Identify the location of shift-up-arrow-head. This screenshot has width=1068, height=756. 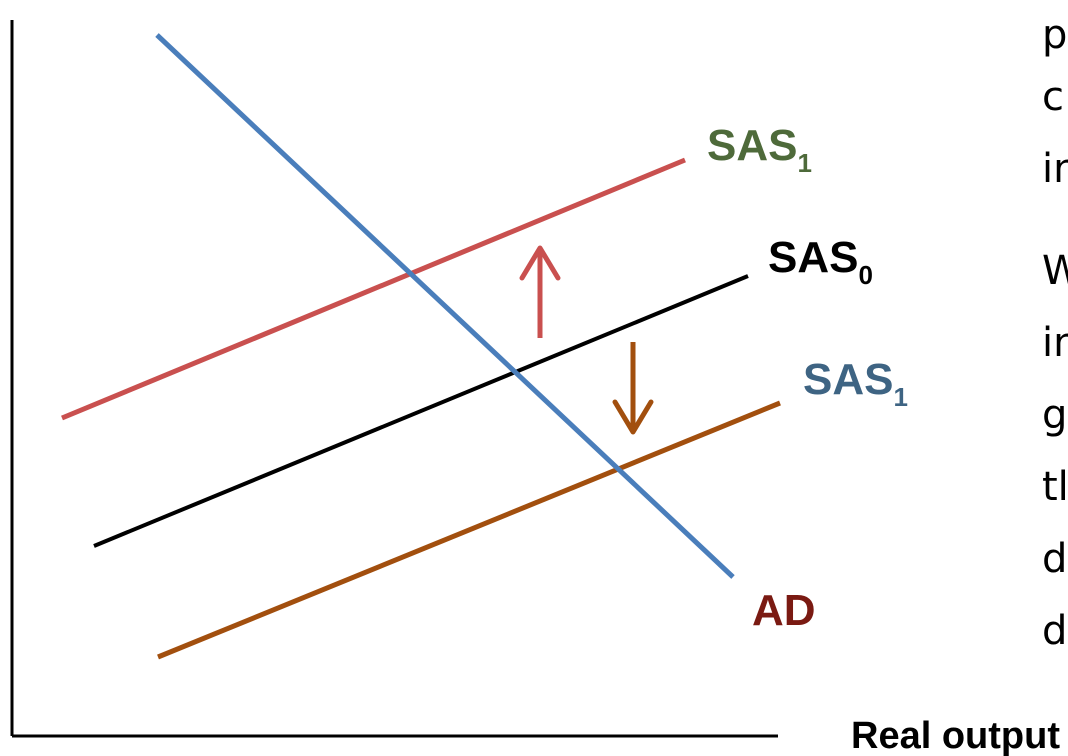
(540, 263).